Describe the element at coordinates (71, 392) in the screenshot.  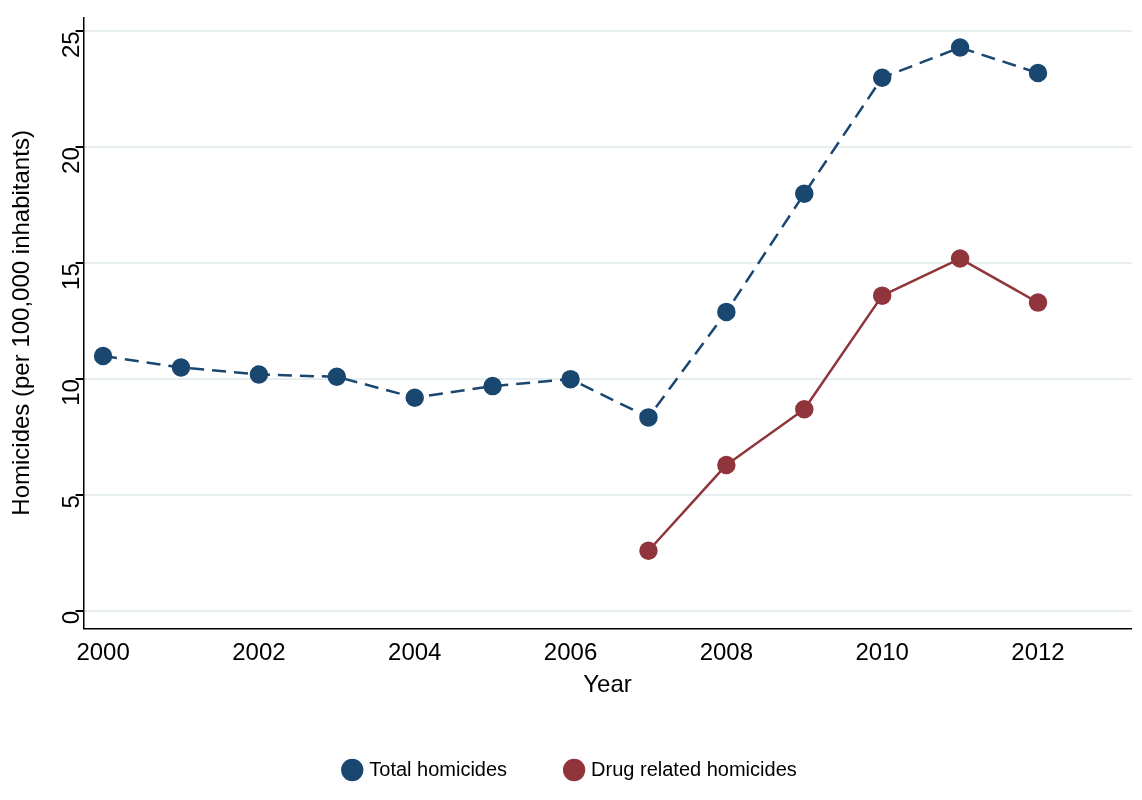
I see `y-tick-label: 10` at that location.